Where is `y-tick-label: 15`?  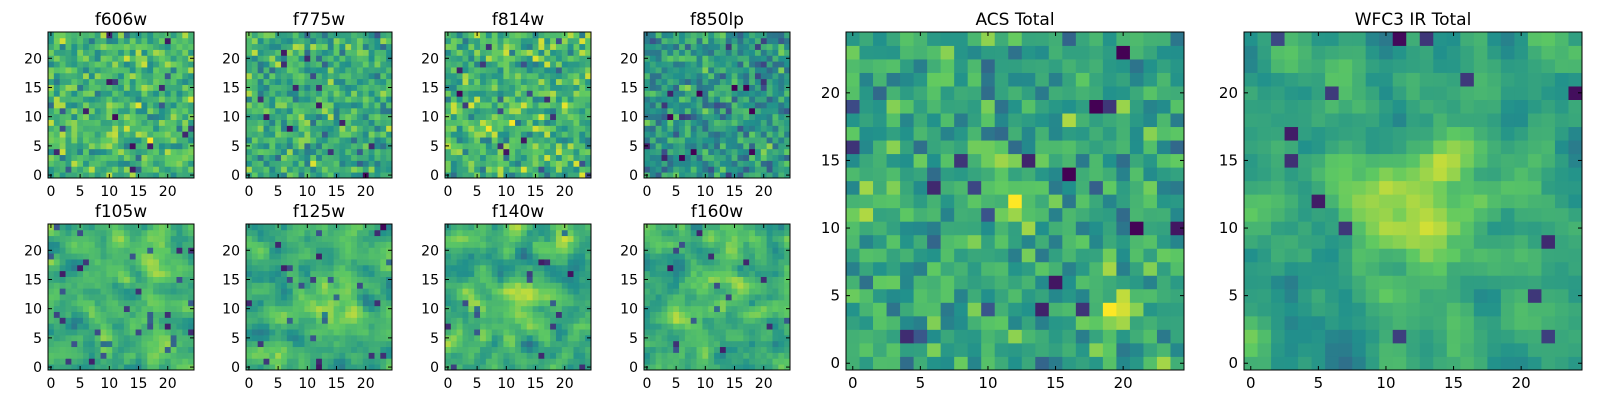 y-tick-label: 15 is located at coordinates (430, 280).